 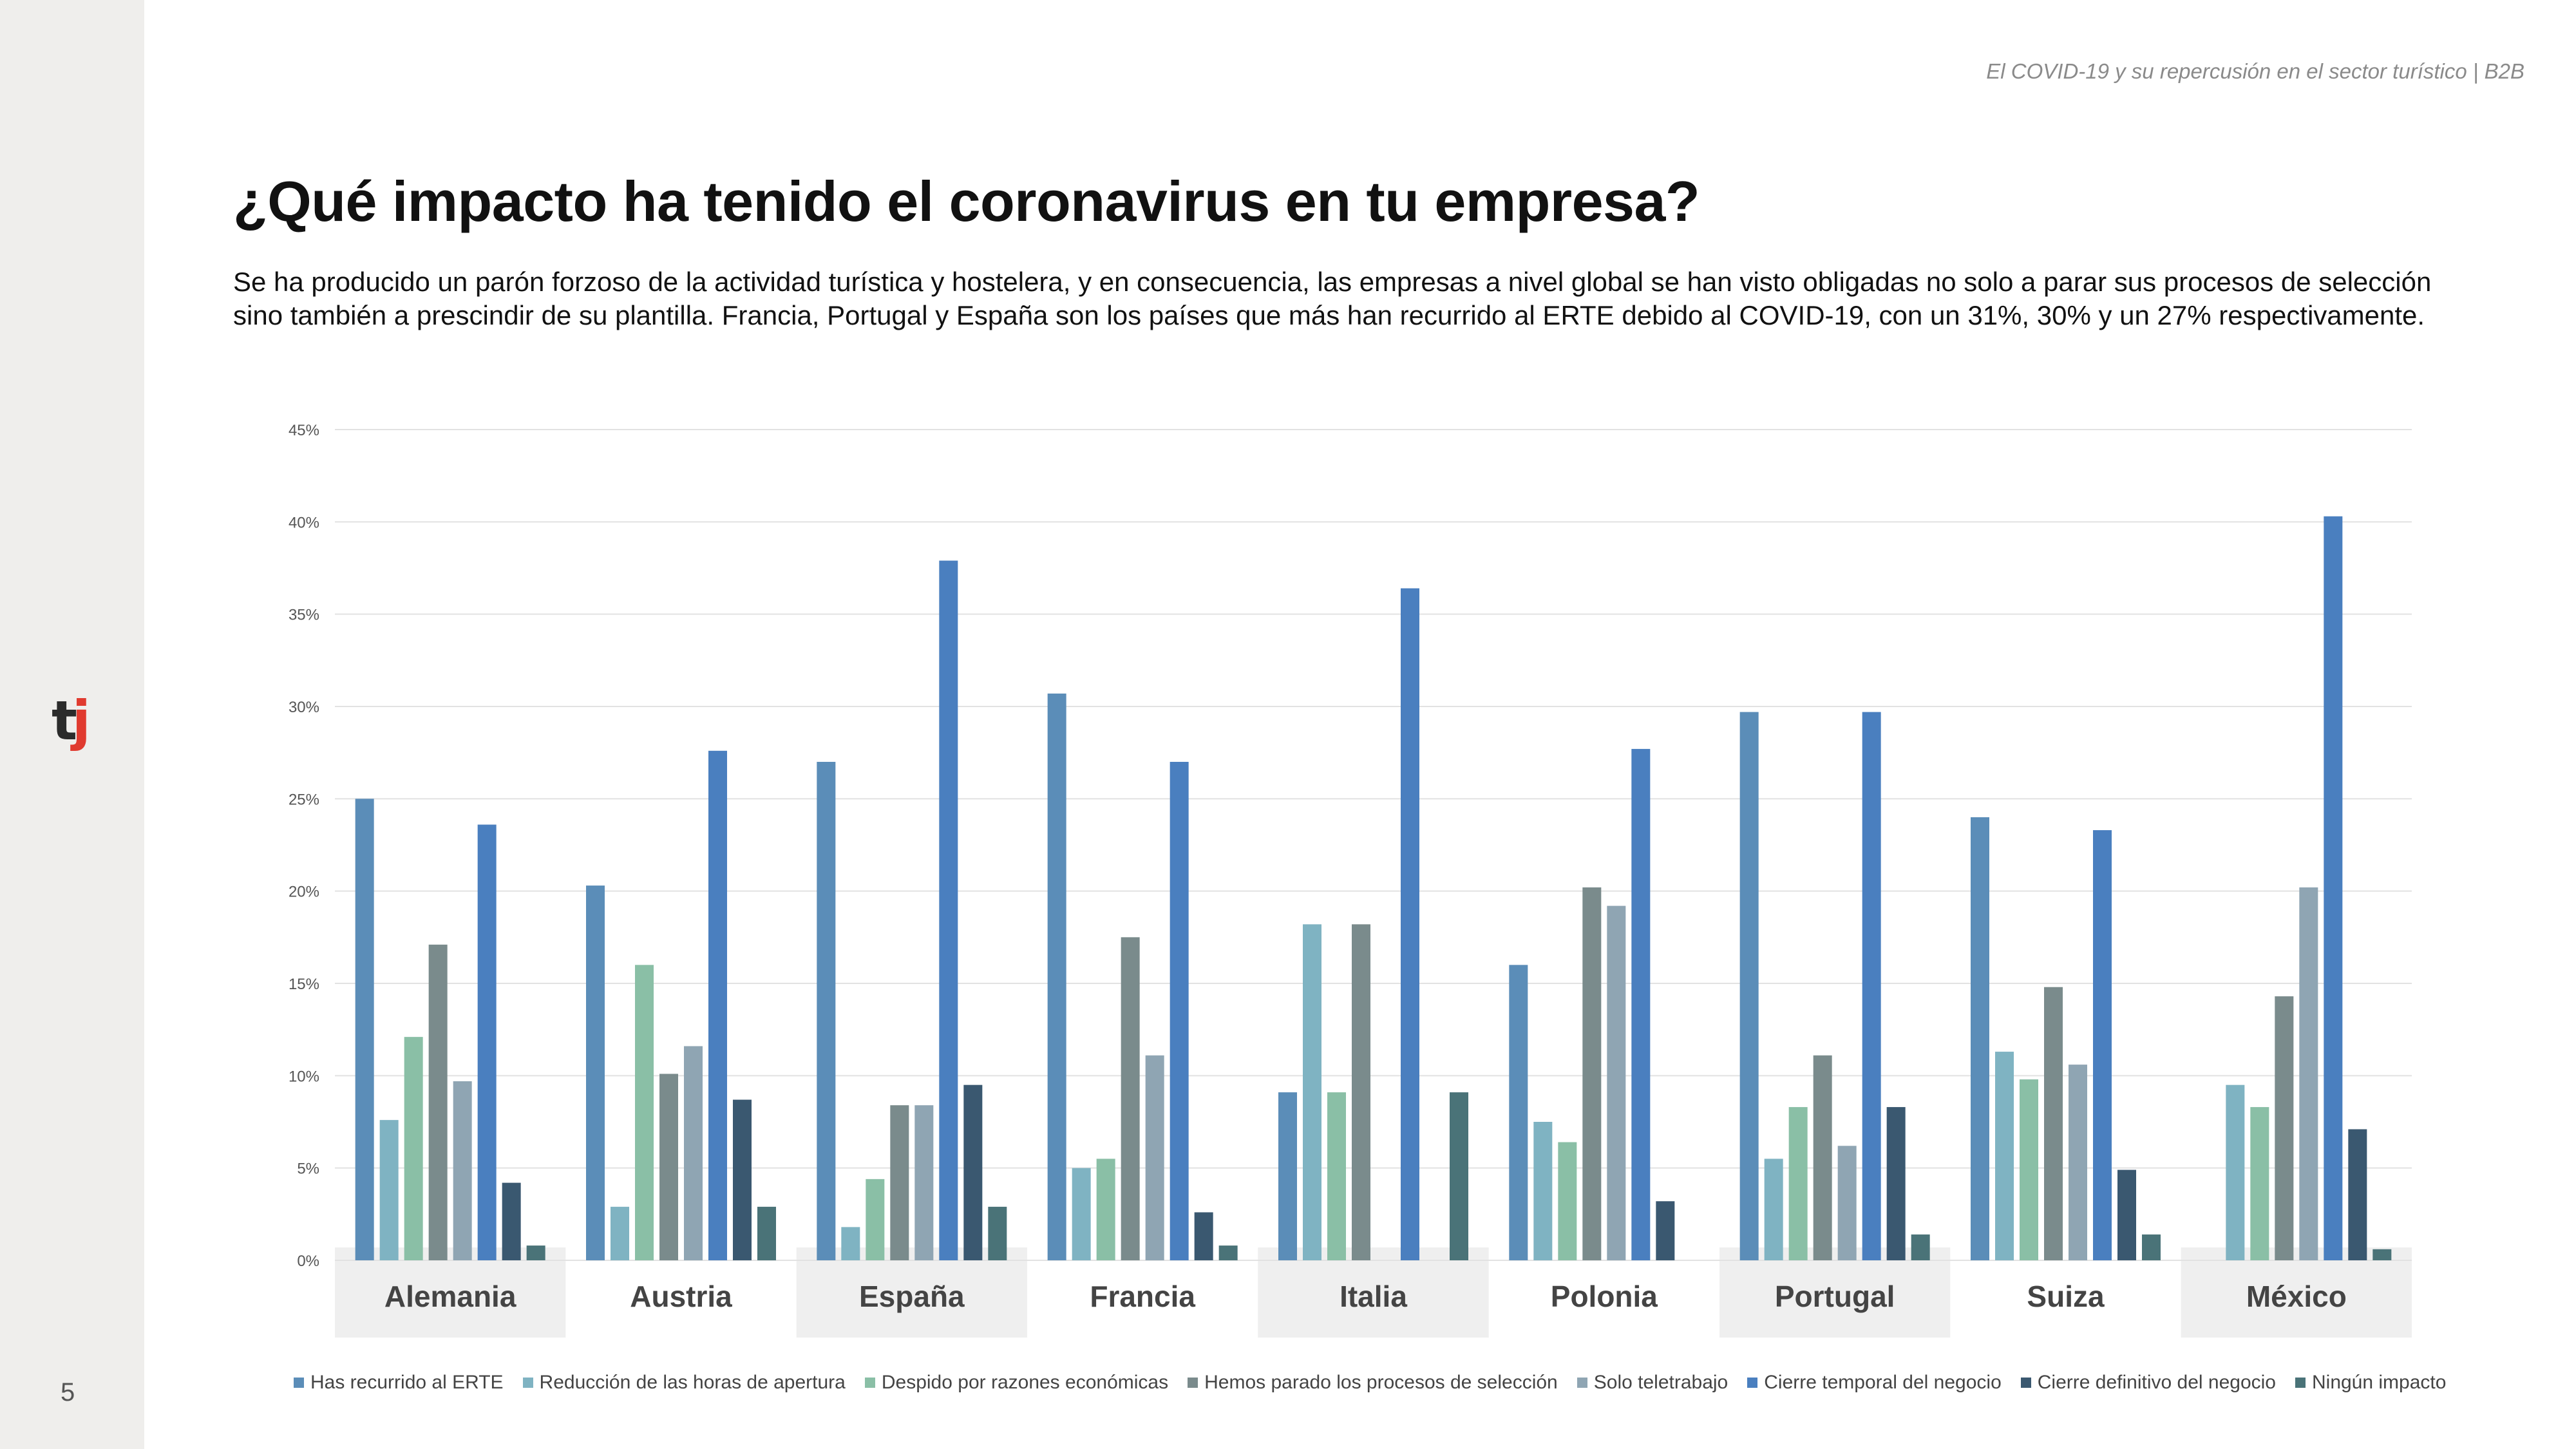 I want to click on legend-item: Solo teletrabajo, so click(x=1653, y=1383).